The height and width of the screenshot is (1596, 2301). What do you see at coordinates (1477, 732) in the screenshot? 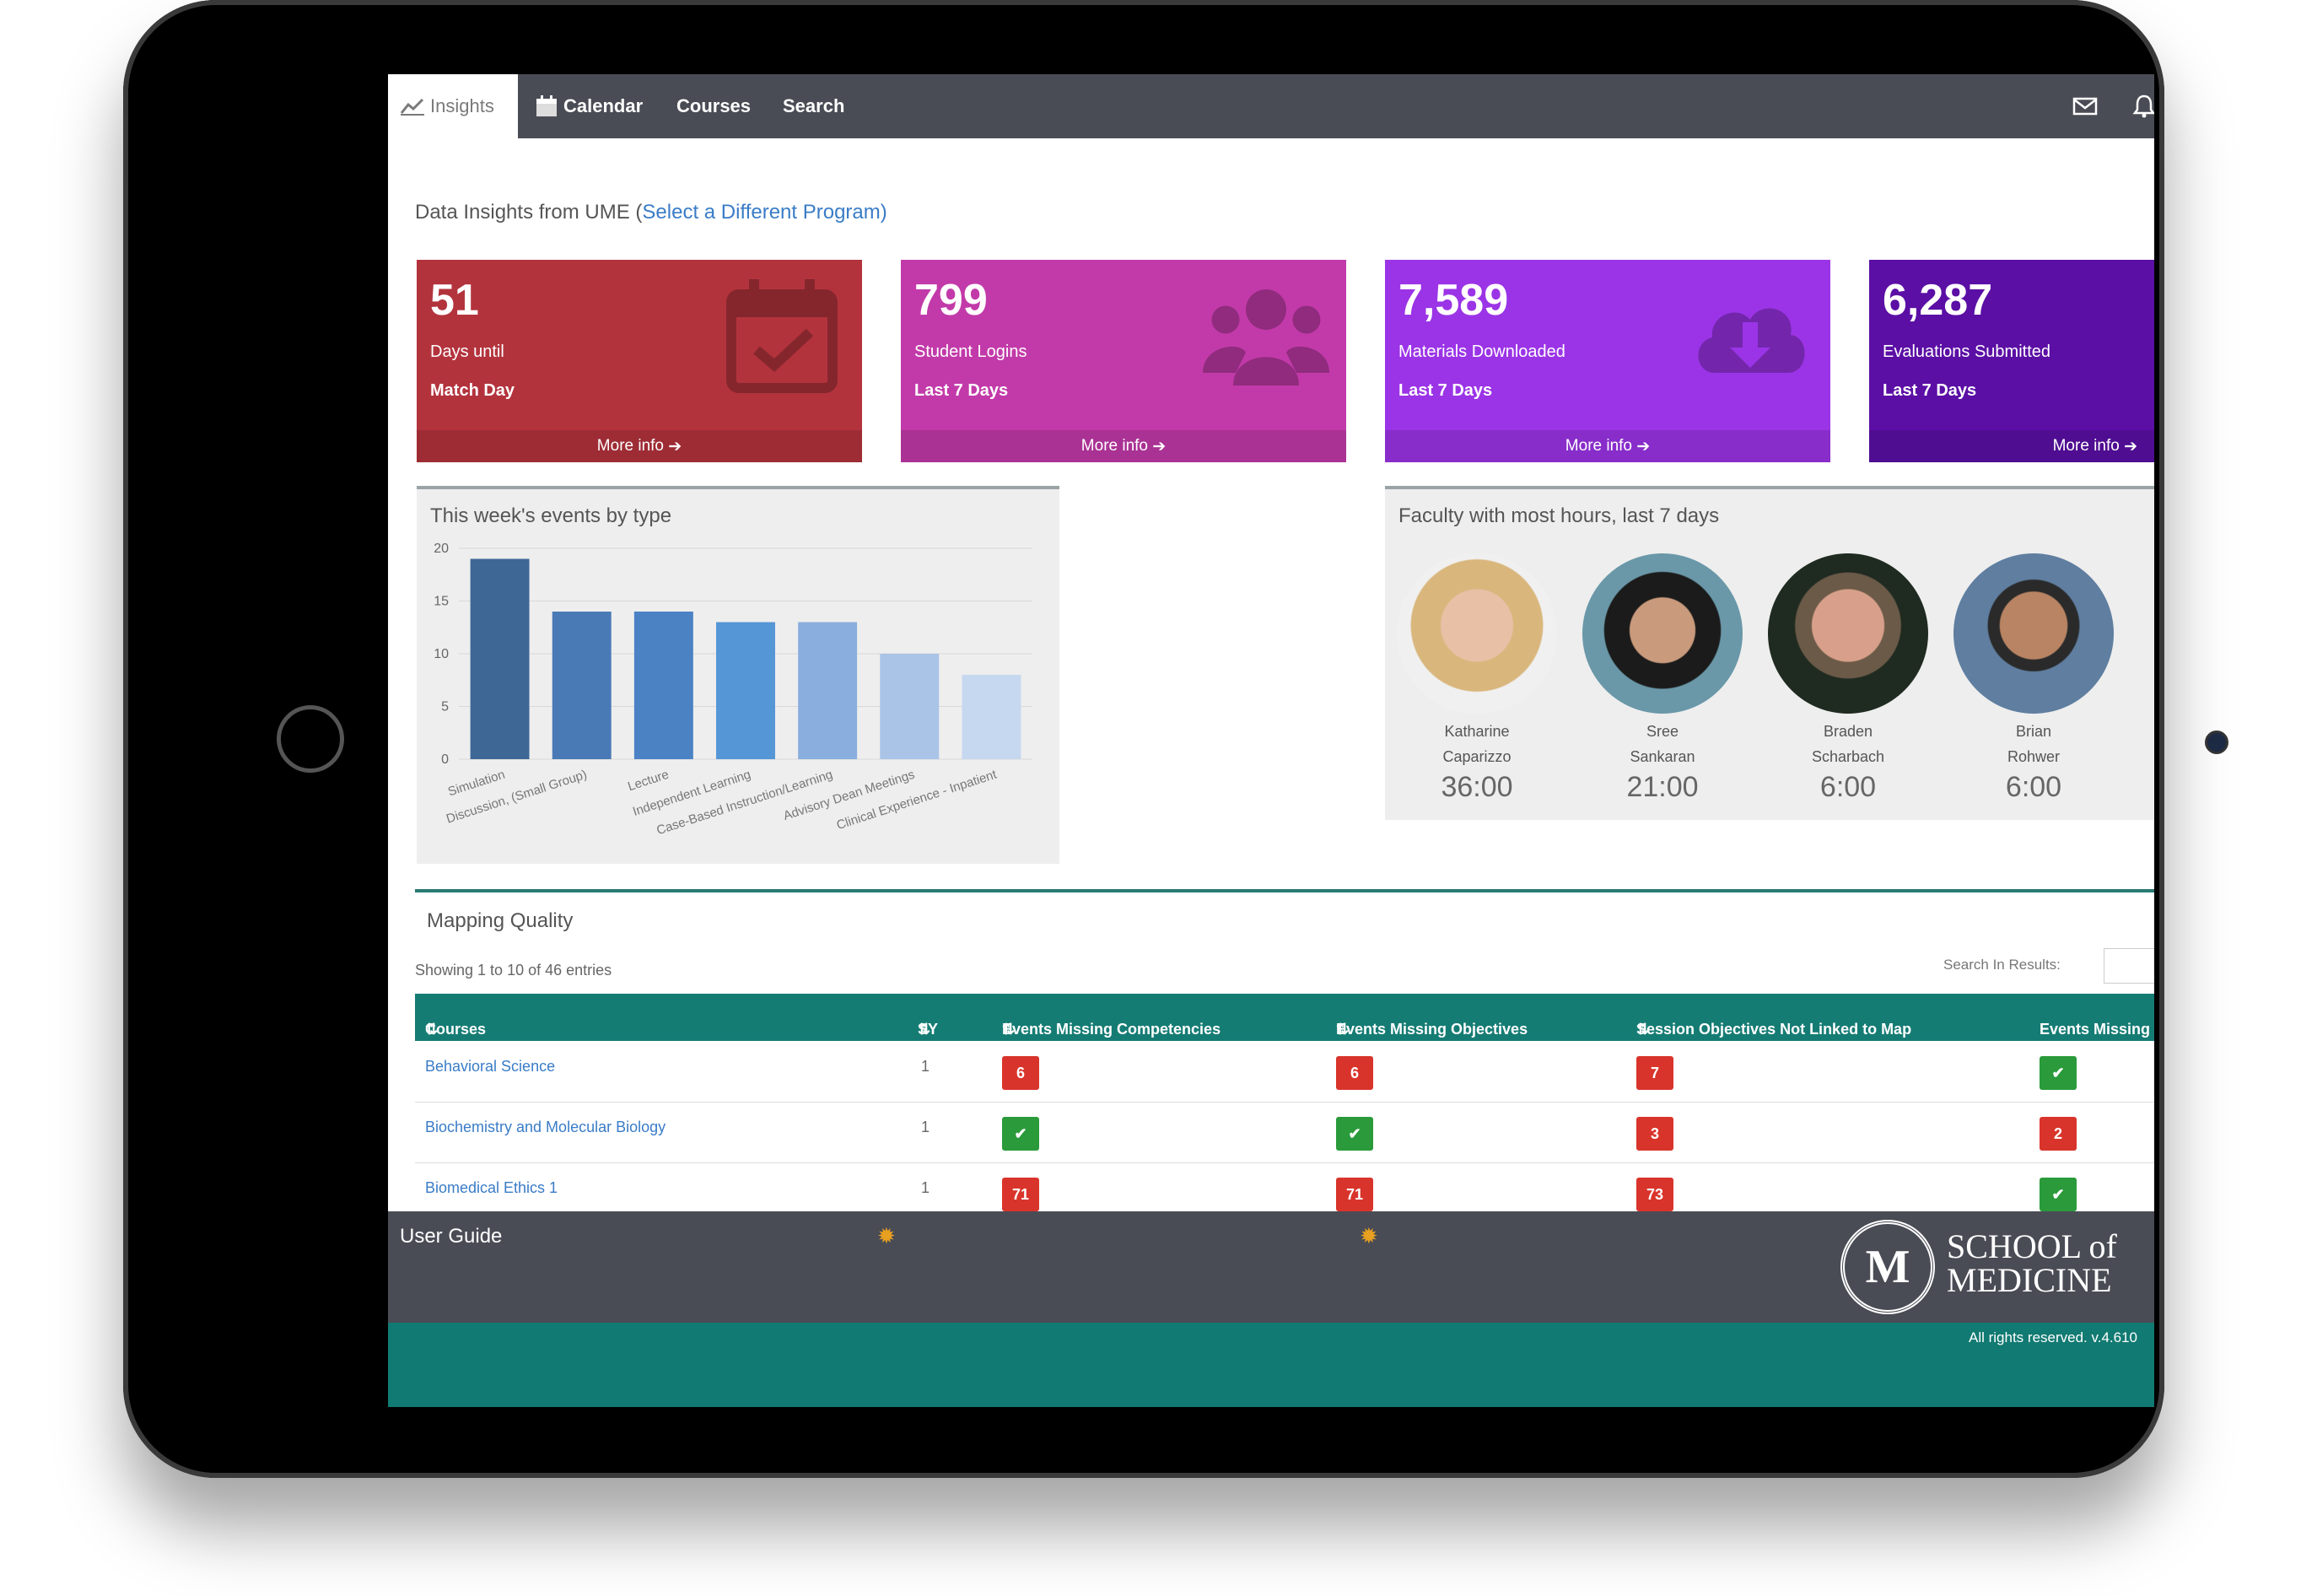
I see `faculty-first-name: Katharine` at bounding box center [1477, 732].